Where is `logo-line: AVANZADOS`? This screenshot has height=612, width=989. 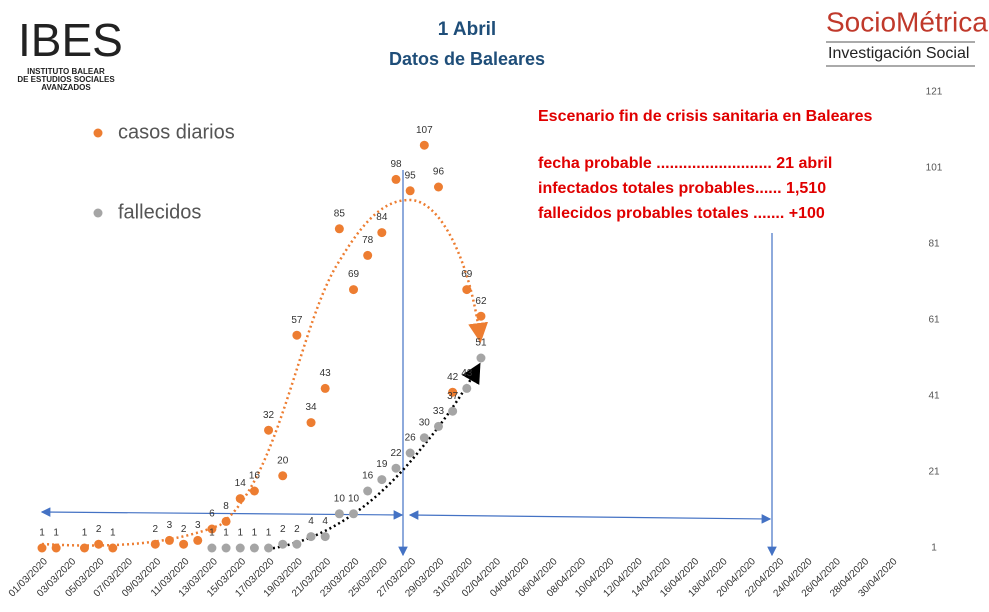
logo-line: AVANZADOS is located at coordinates (66, 87).